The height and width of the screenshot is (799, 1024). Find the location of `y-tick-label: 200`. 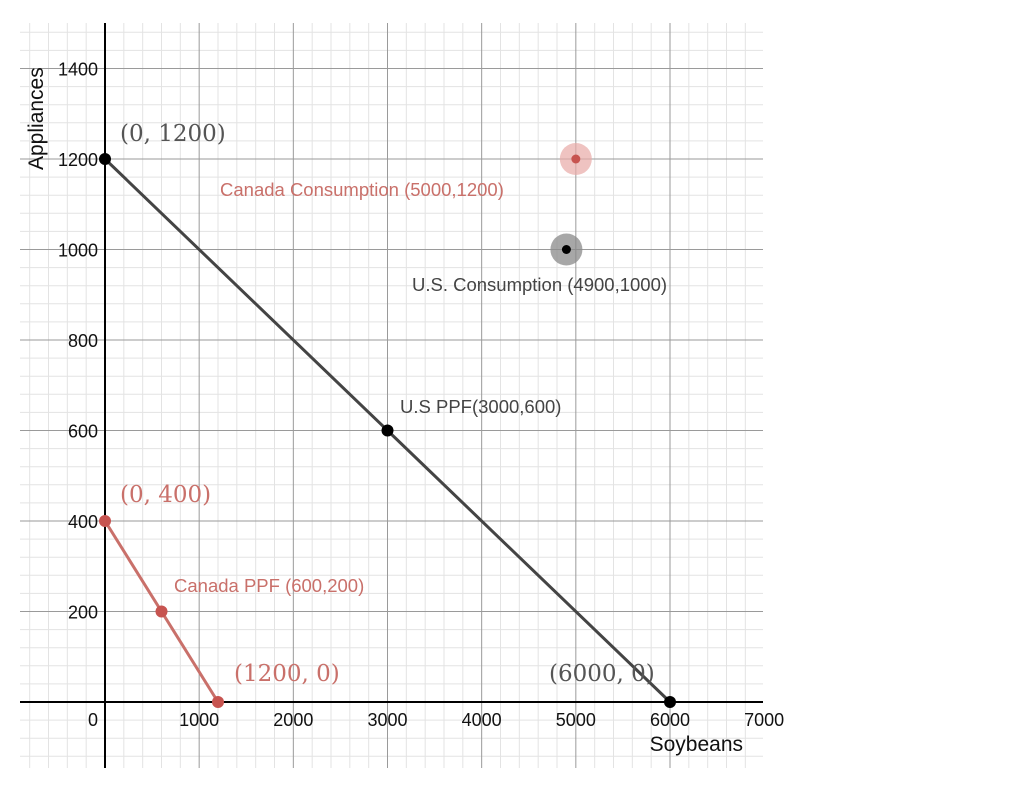

y-tick-label: 200 is located at coordinates (83, 613).